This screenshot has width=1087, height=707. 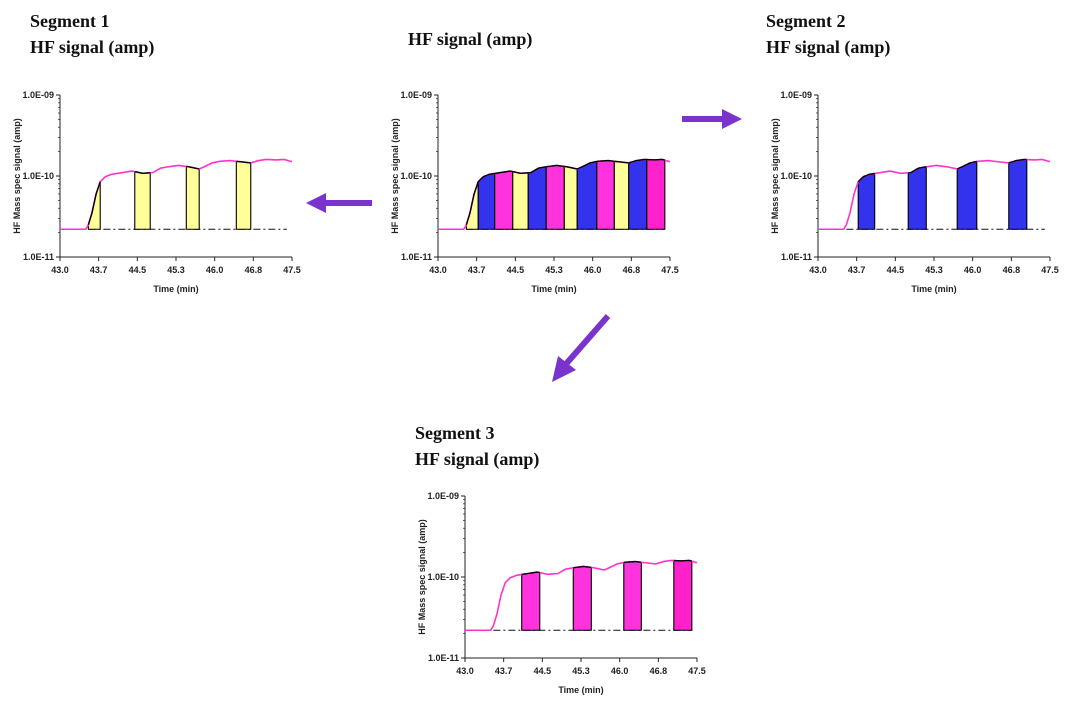 I want to click on arrow-left-icon, so click(x=339, y=203).